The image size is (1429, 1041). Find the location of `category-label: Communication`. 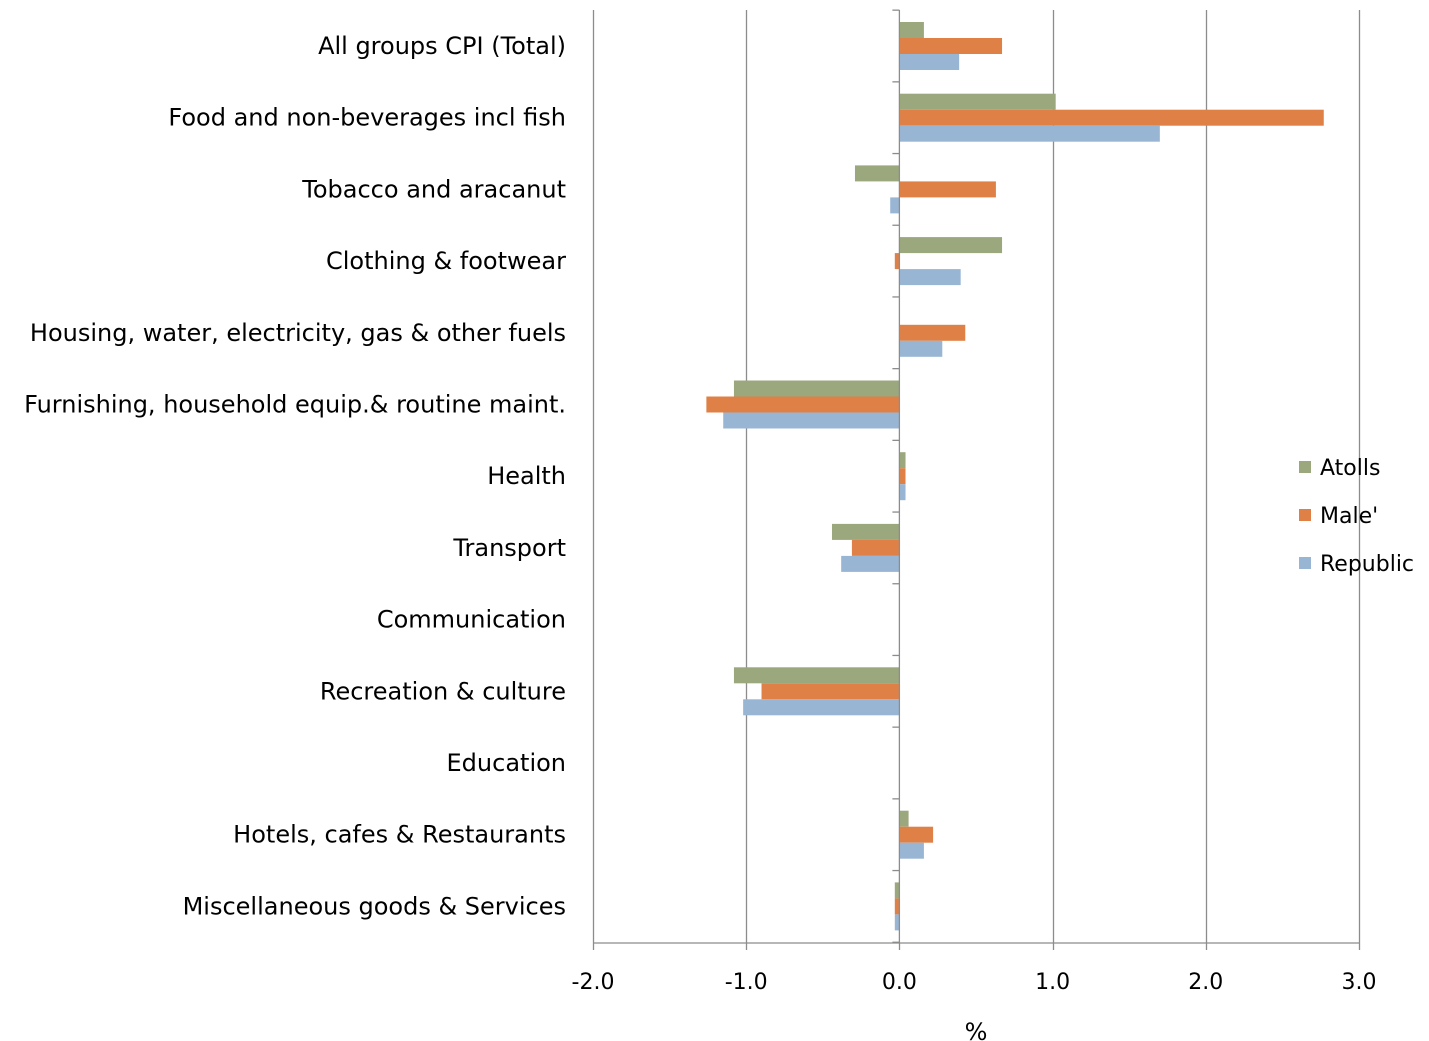

category-label: Communication is located at coordinates (471, 620).